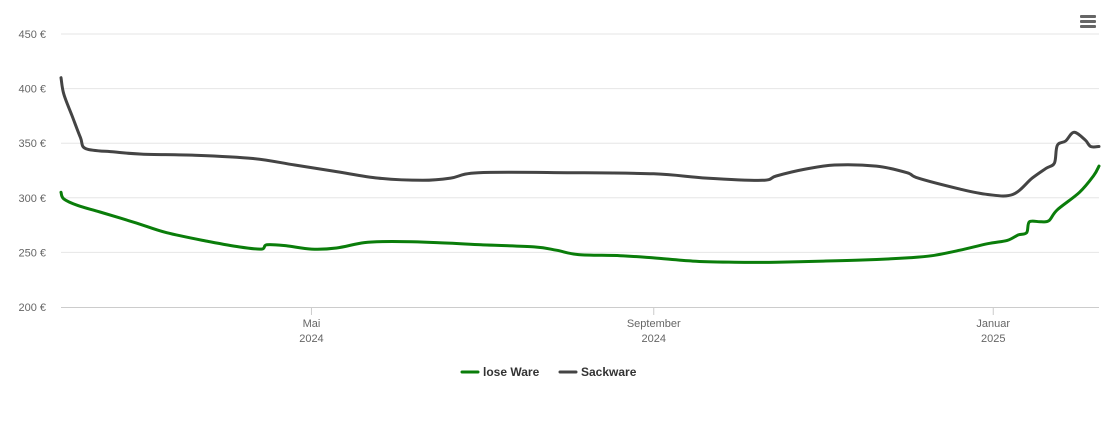 The width and height of the screenshot is (1110, 422). What do you see at coordinates (993, 339) in the screenshot?
I see `x-tick-label-year: 2025` at bounding box center [993, 339].